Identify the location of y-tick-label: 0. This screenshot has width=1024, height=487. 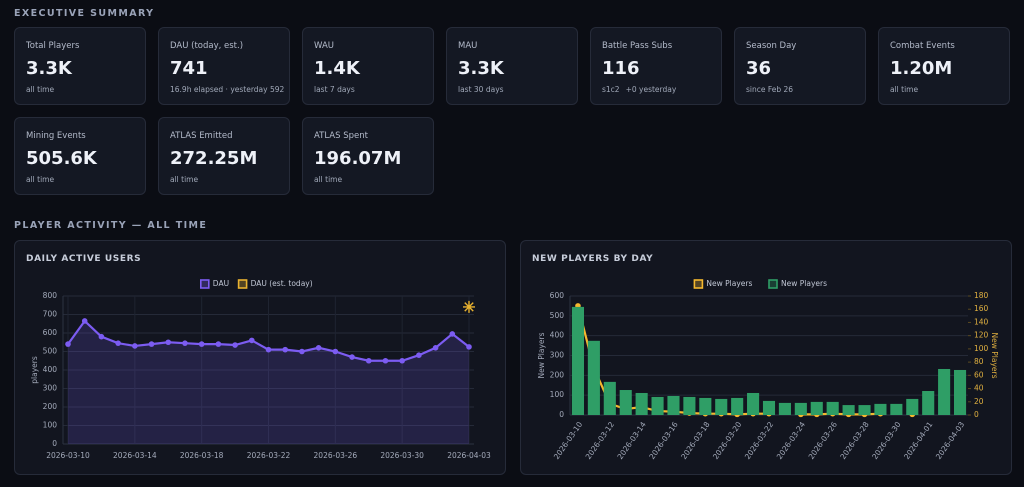
(54, 443).